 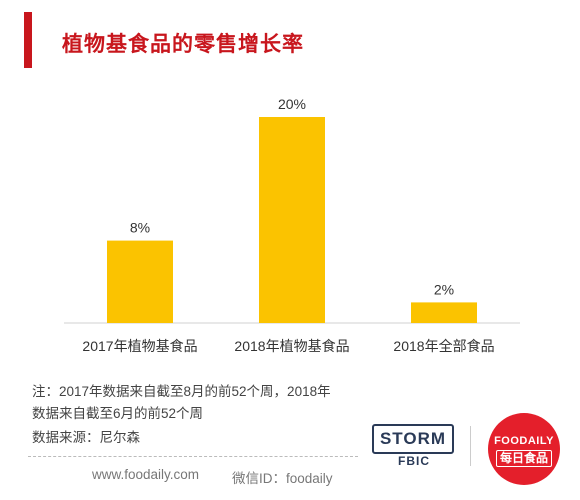 I want to click on data-source: 数据来源：尼尔森, so click(x=86, y=437).